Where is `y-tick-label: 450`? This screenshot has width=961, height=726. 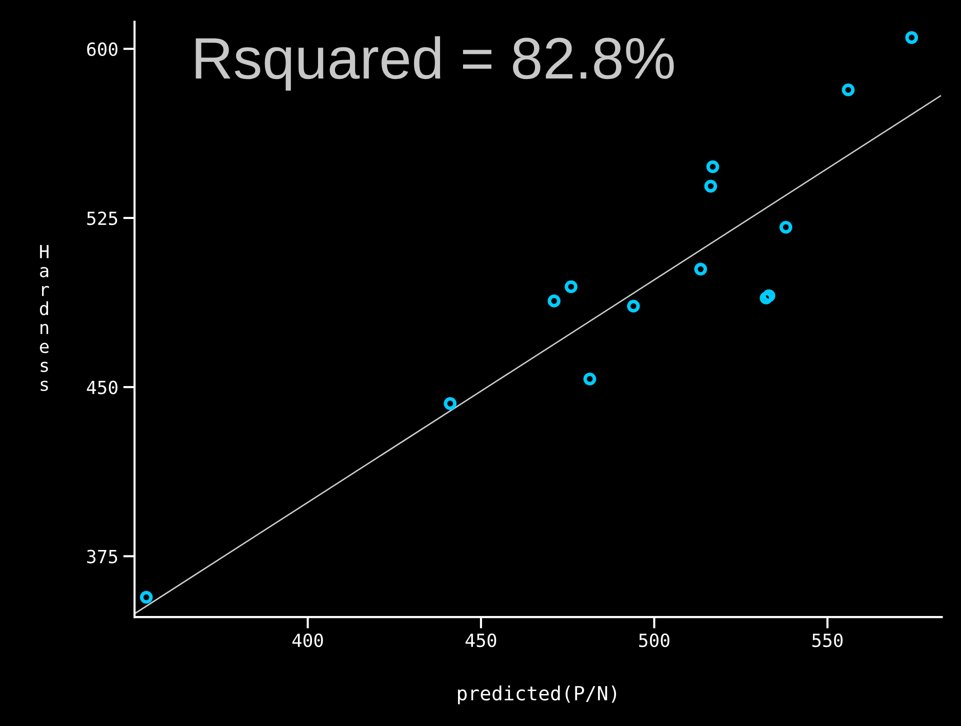
y-tick-label: 450 is located at coordinates (102, 387).